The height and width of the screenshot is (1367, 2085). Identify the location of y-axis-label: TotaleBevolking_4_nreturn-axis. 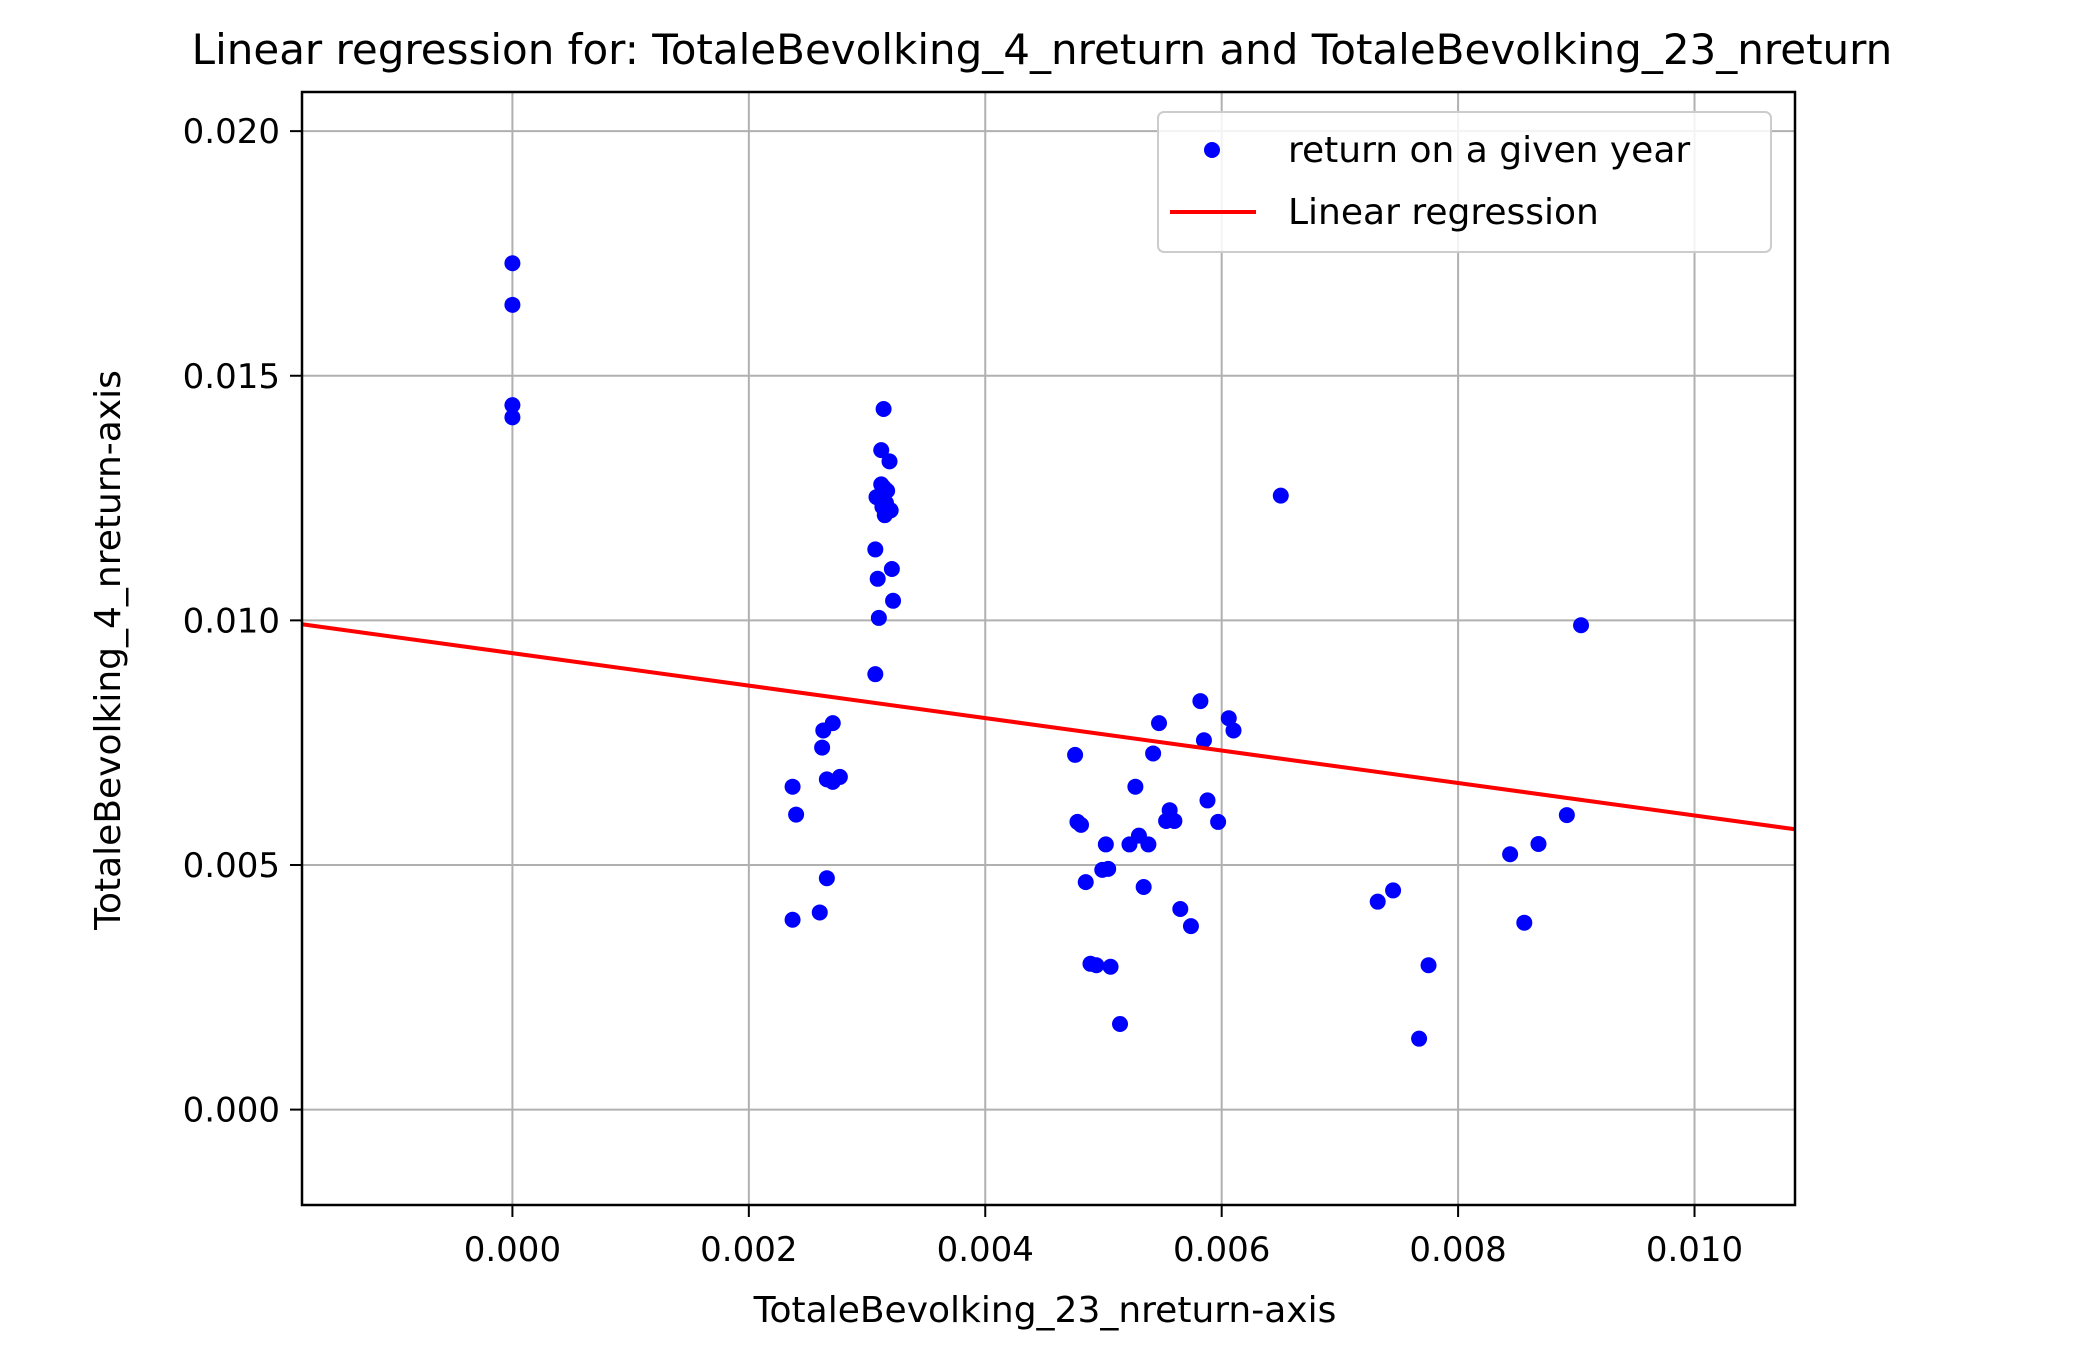
(108, 650).